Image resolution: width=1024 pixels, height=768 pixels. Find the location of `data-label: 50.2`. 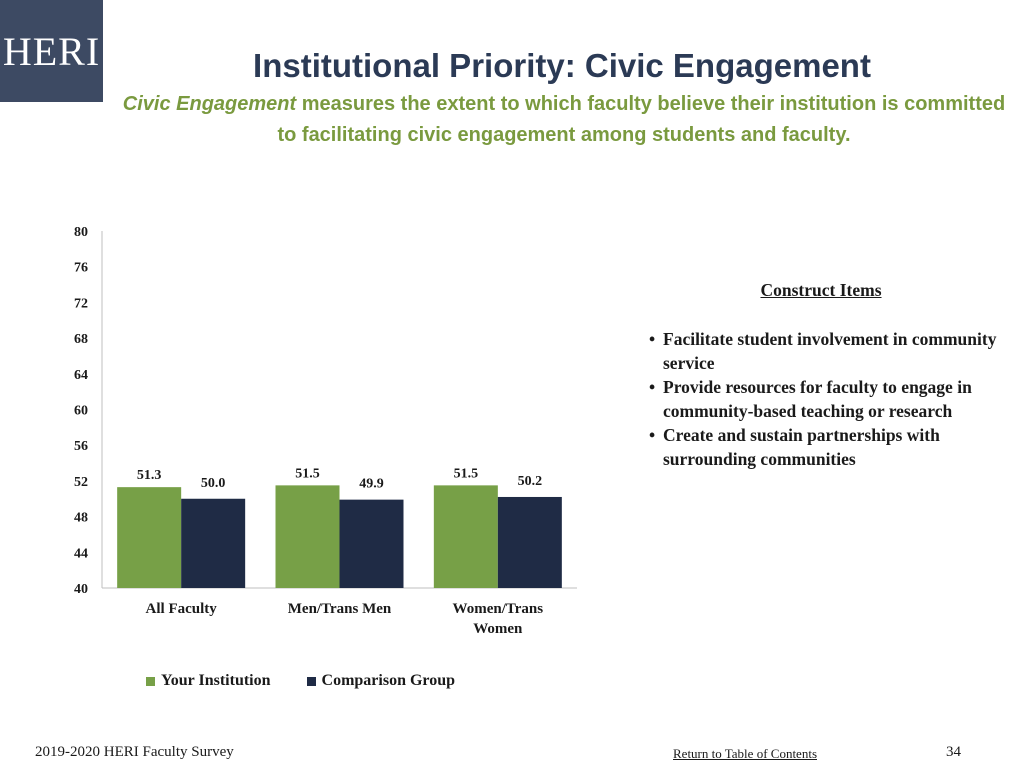

data-label: 50.2 is located at coordinates (530, 481).